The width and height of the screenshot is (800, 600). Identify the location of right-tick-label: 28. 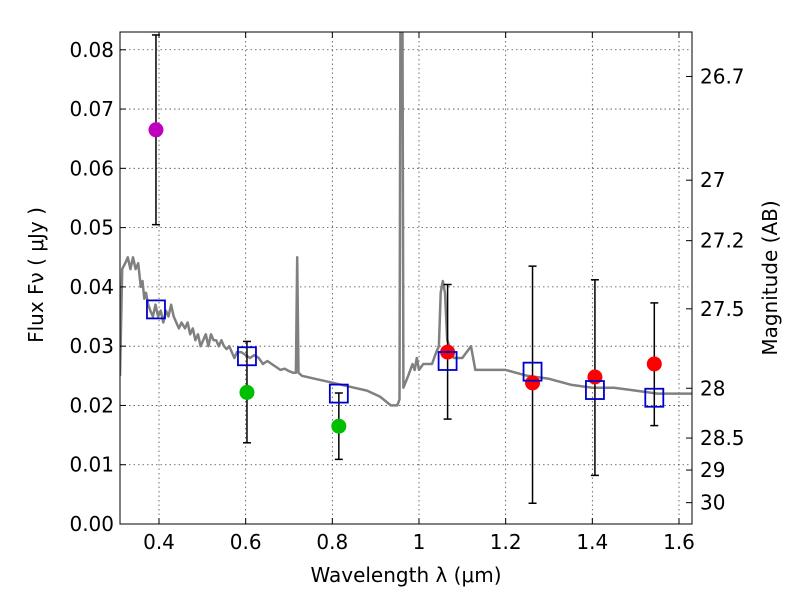
(712, 388).